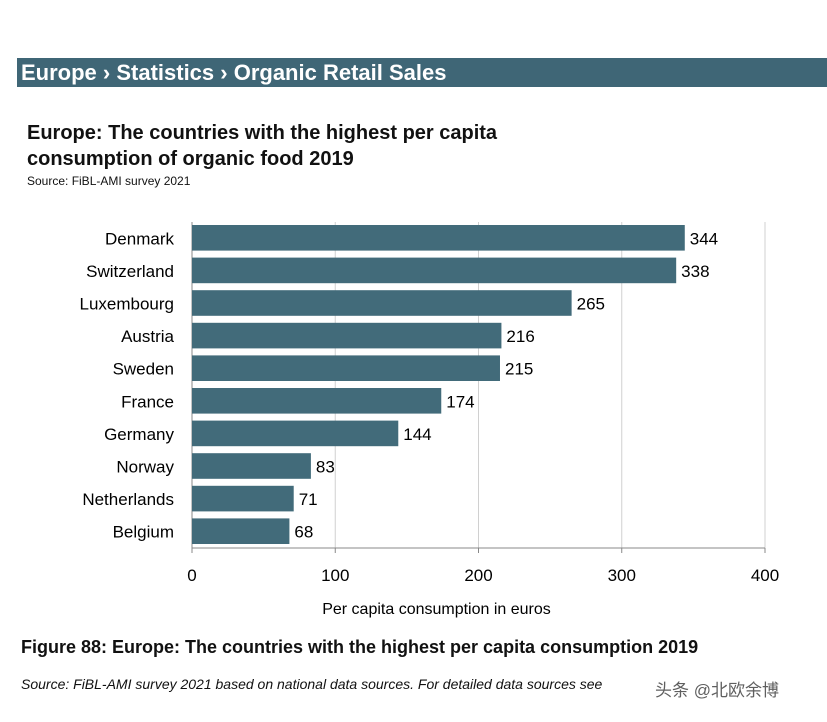  I want to click on chart-subtitle: Source: FiBL-AMI survey 2021, so click(109, 181).